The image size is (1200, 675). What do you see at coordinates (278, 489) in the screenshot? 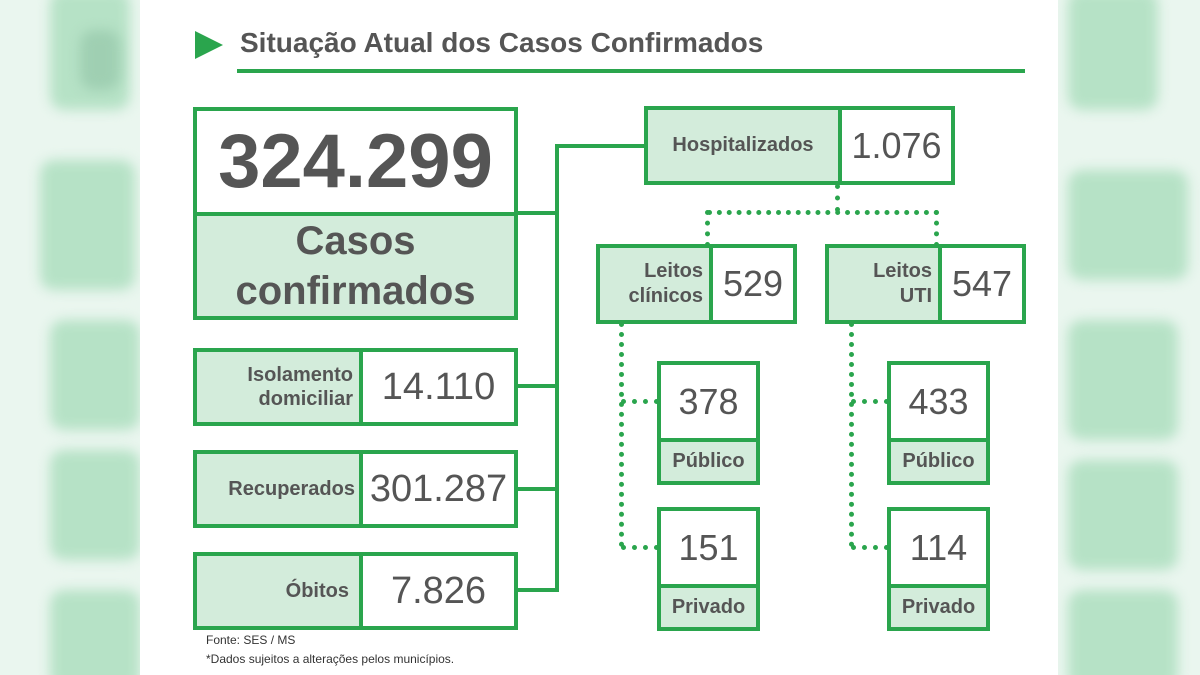
I see `recuperados-label: Recuperados` at bounding box center [278, 489].